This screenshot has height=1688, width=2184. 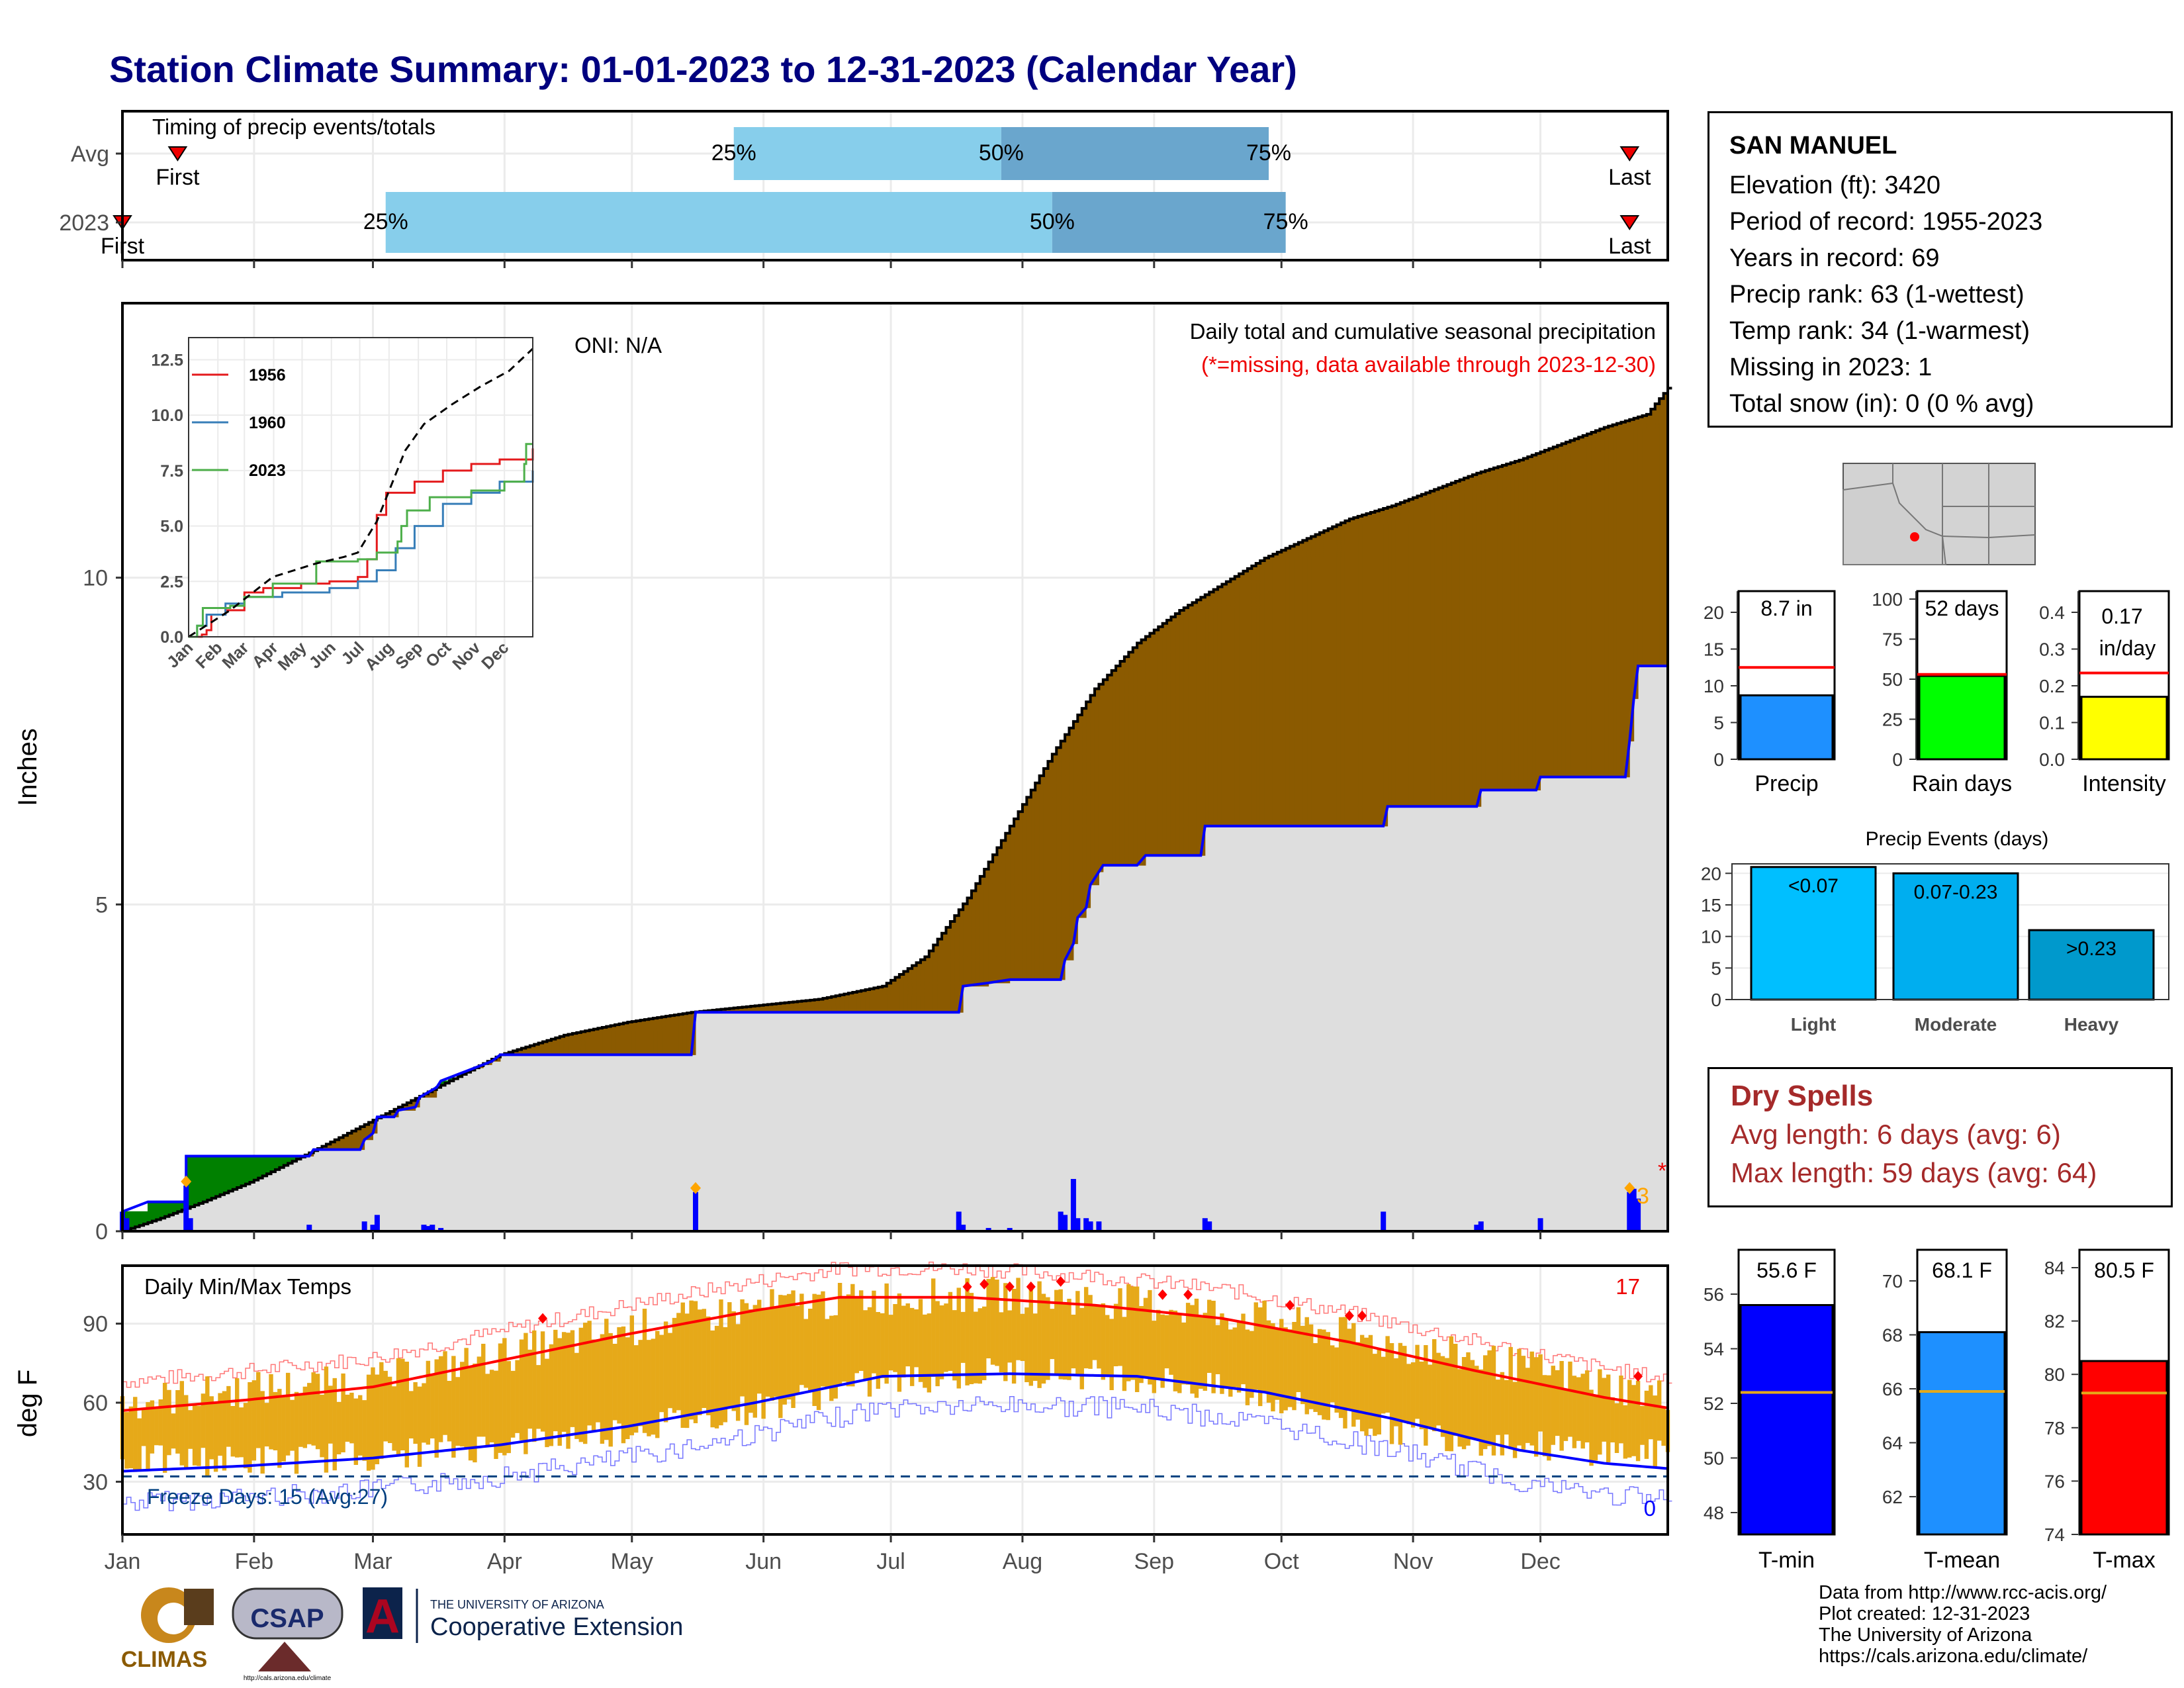 What do you see at coordinates (2124, 783) in the screenshot?
I see `side-bar-label: Intensity` at bounding box center [2124, 783].